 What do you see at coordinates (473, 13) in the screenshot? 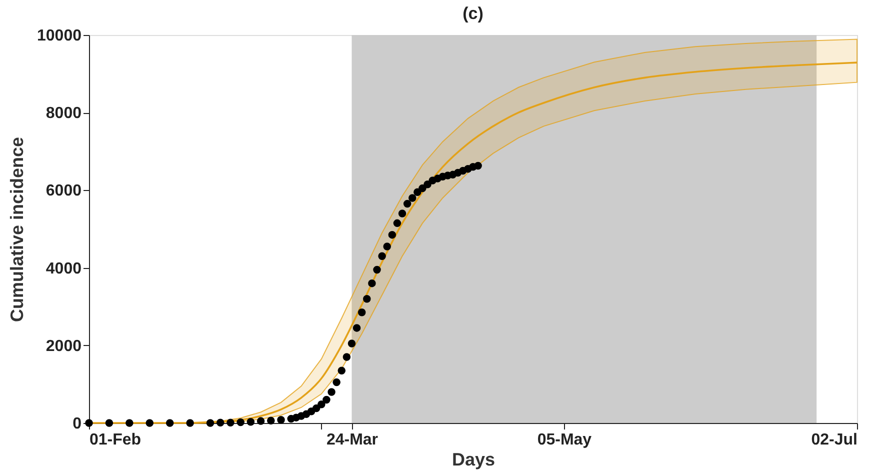
I see `chart-title: (c)` at bounding box center [473, 13].